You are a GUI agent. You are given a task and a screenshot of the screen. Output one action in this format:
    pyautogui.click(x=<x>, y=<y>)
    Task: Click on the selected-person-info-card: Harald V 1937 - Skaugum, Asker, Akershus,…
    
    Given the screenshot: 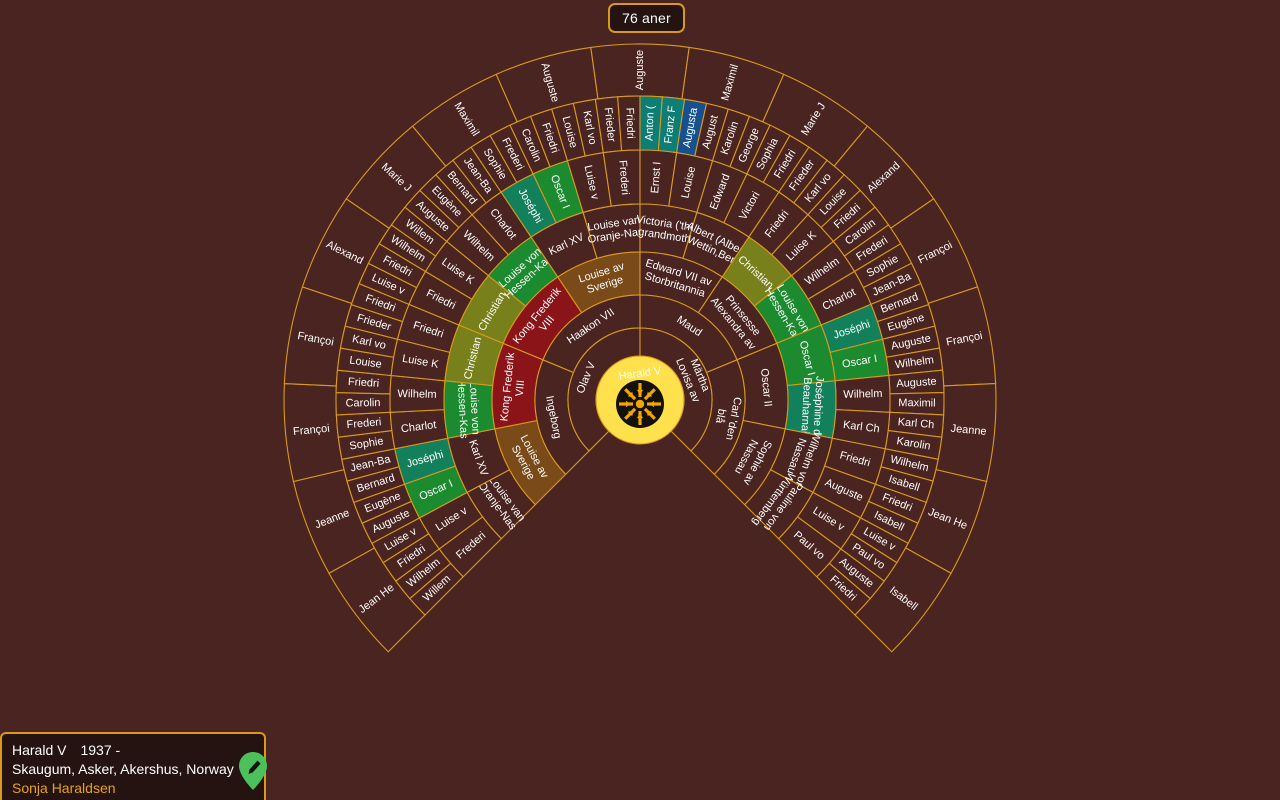 What is the action you would take?
    pyautogui.click(x=134, y=766)
    